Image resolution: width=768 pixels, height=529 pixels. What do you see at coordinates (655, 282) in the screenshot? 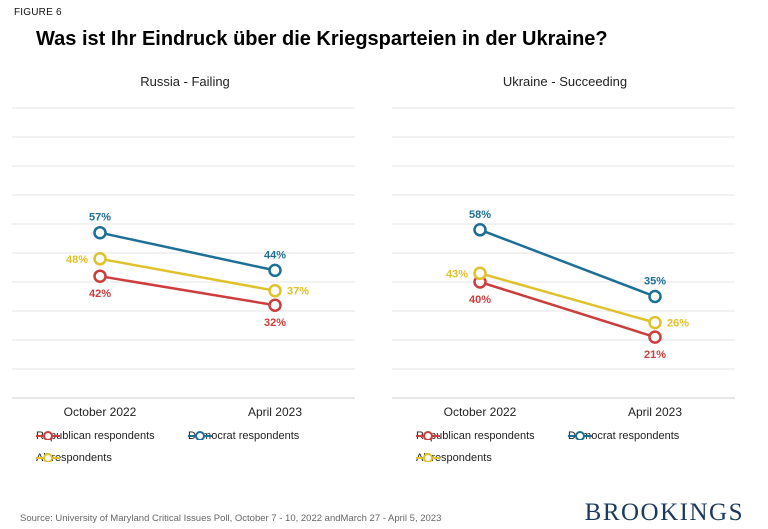
I see `data-label: 35%` at bounding box center [655, 282].